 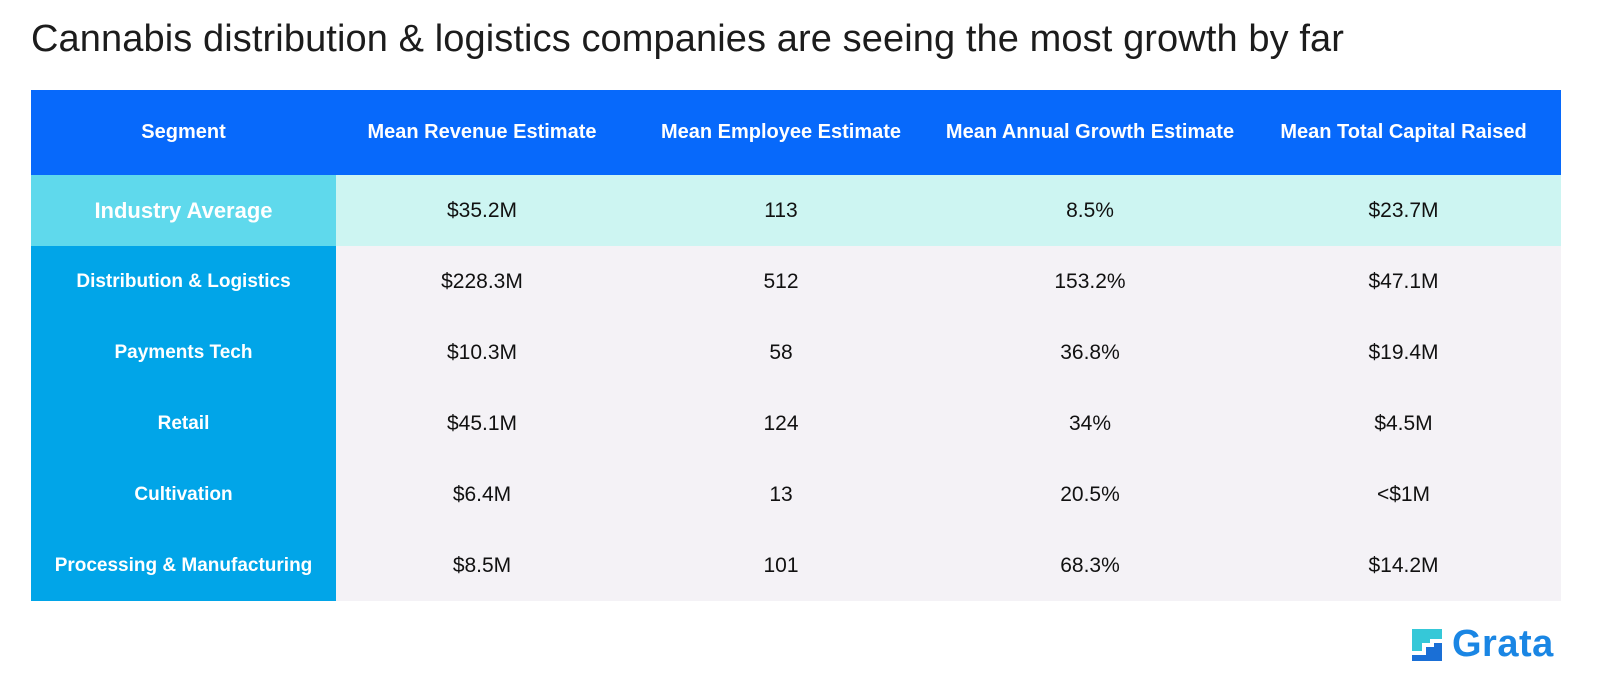 I want to click on growth-cell: 34%, so click(x=1090, y=423).